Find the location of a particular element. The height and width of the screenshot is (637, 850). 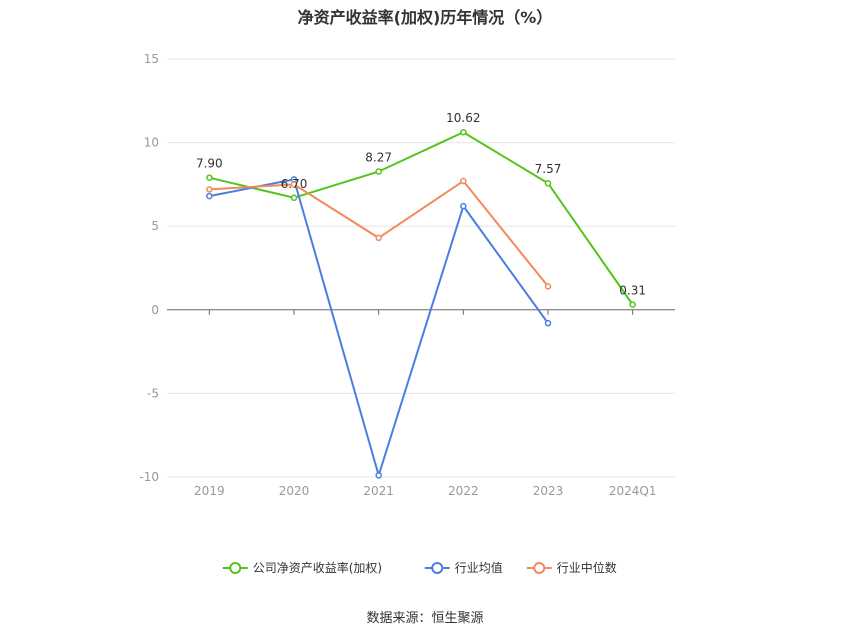

legend-item-2: 行业中位数 is located at coordinates (571, 567).